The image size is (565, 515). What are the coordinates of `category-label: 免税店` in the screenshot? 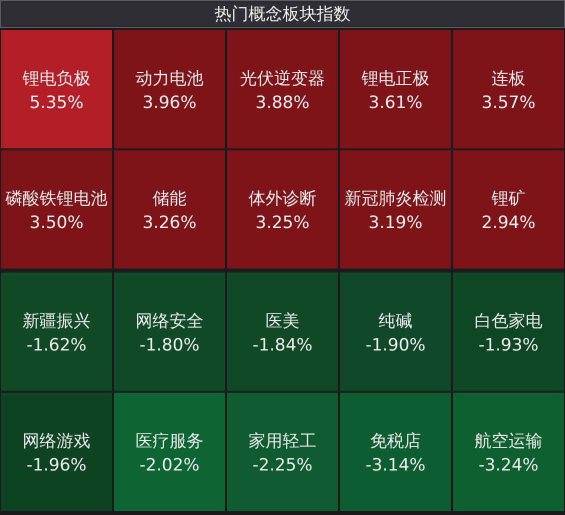 It's located at (395, 442).